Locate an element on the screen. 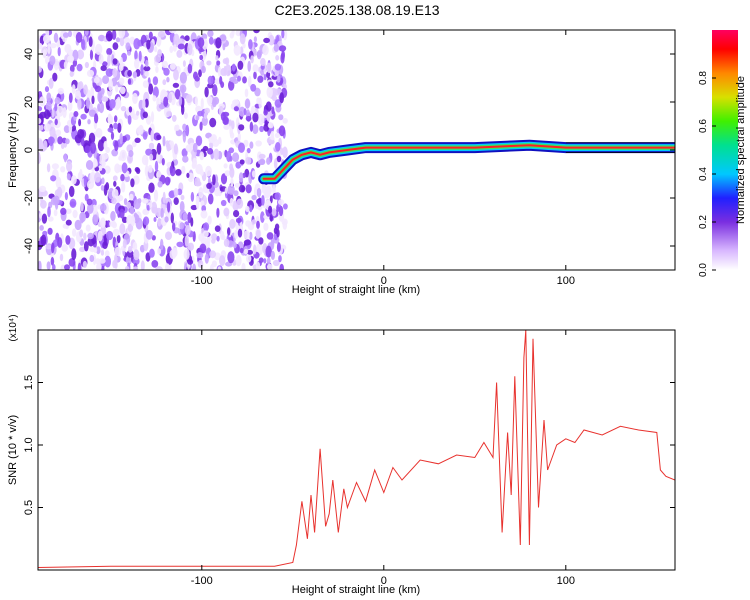 The height and width of the screenshot is (600, 750). y-tick-label: 40 is located at coordinates (29, 54).